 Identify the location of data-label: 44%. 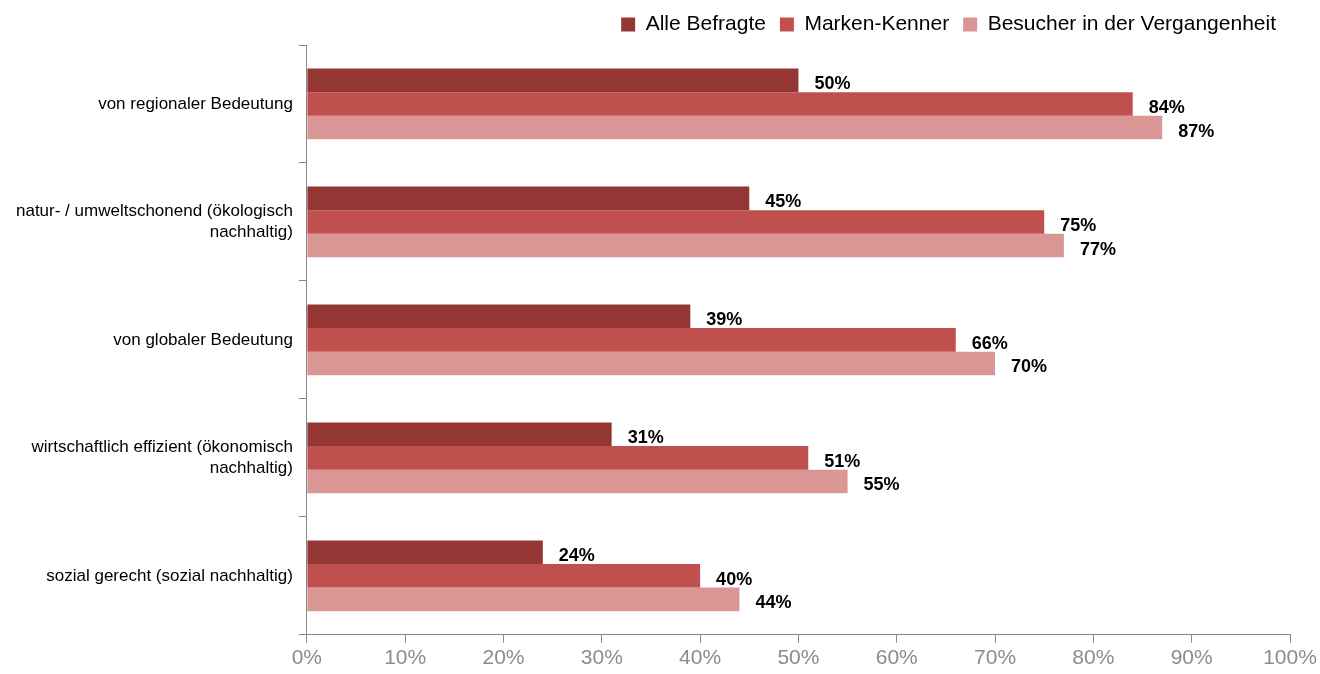
(773, 602).